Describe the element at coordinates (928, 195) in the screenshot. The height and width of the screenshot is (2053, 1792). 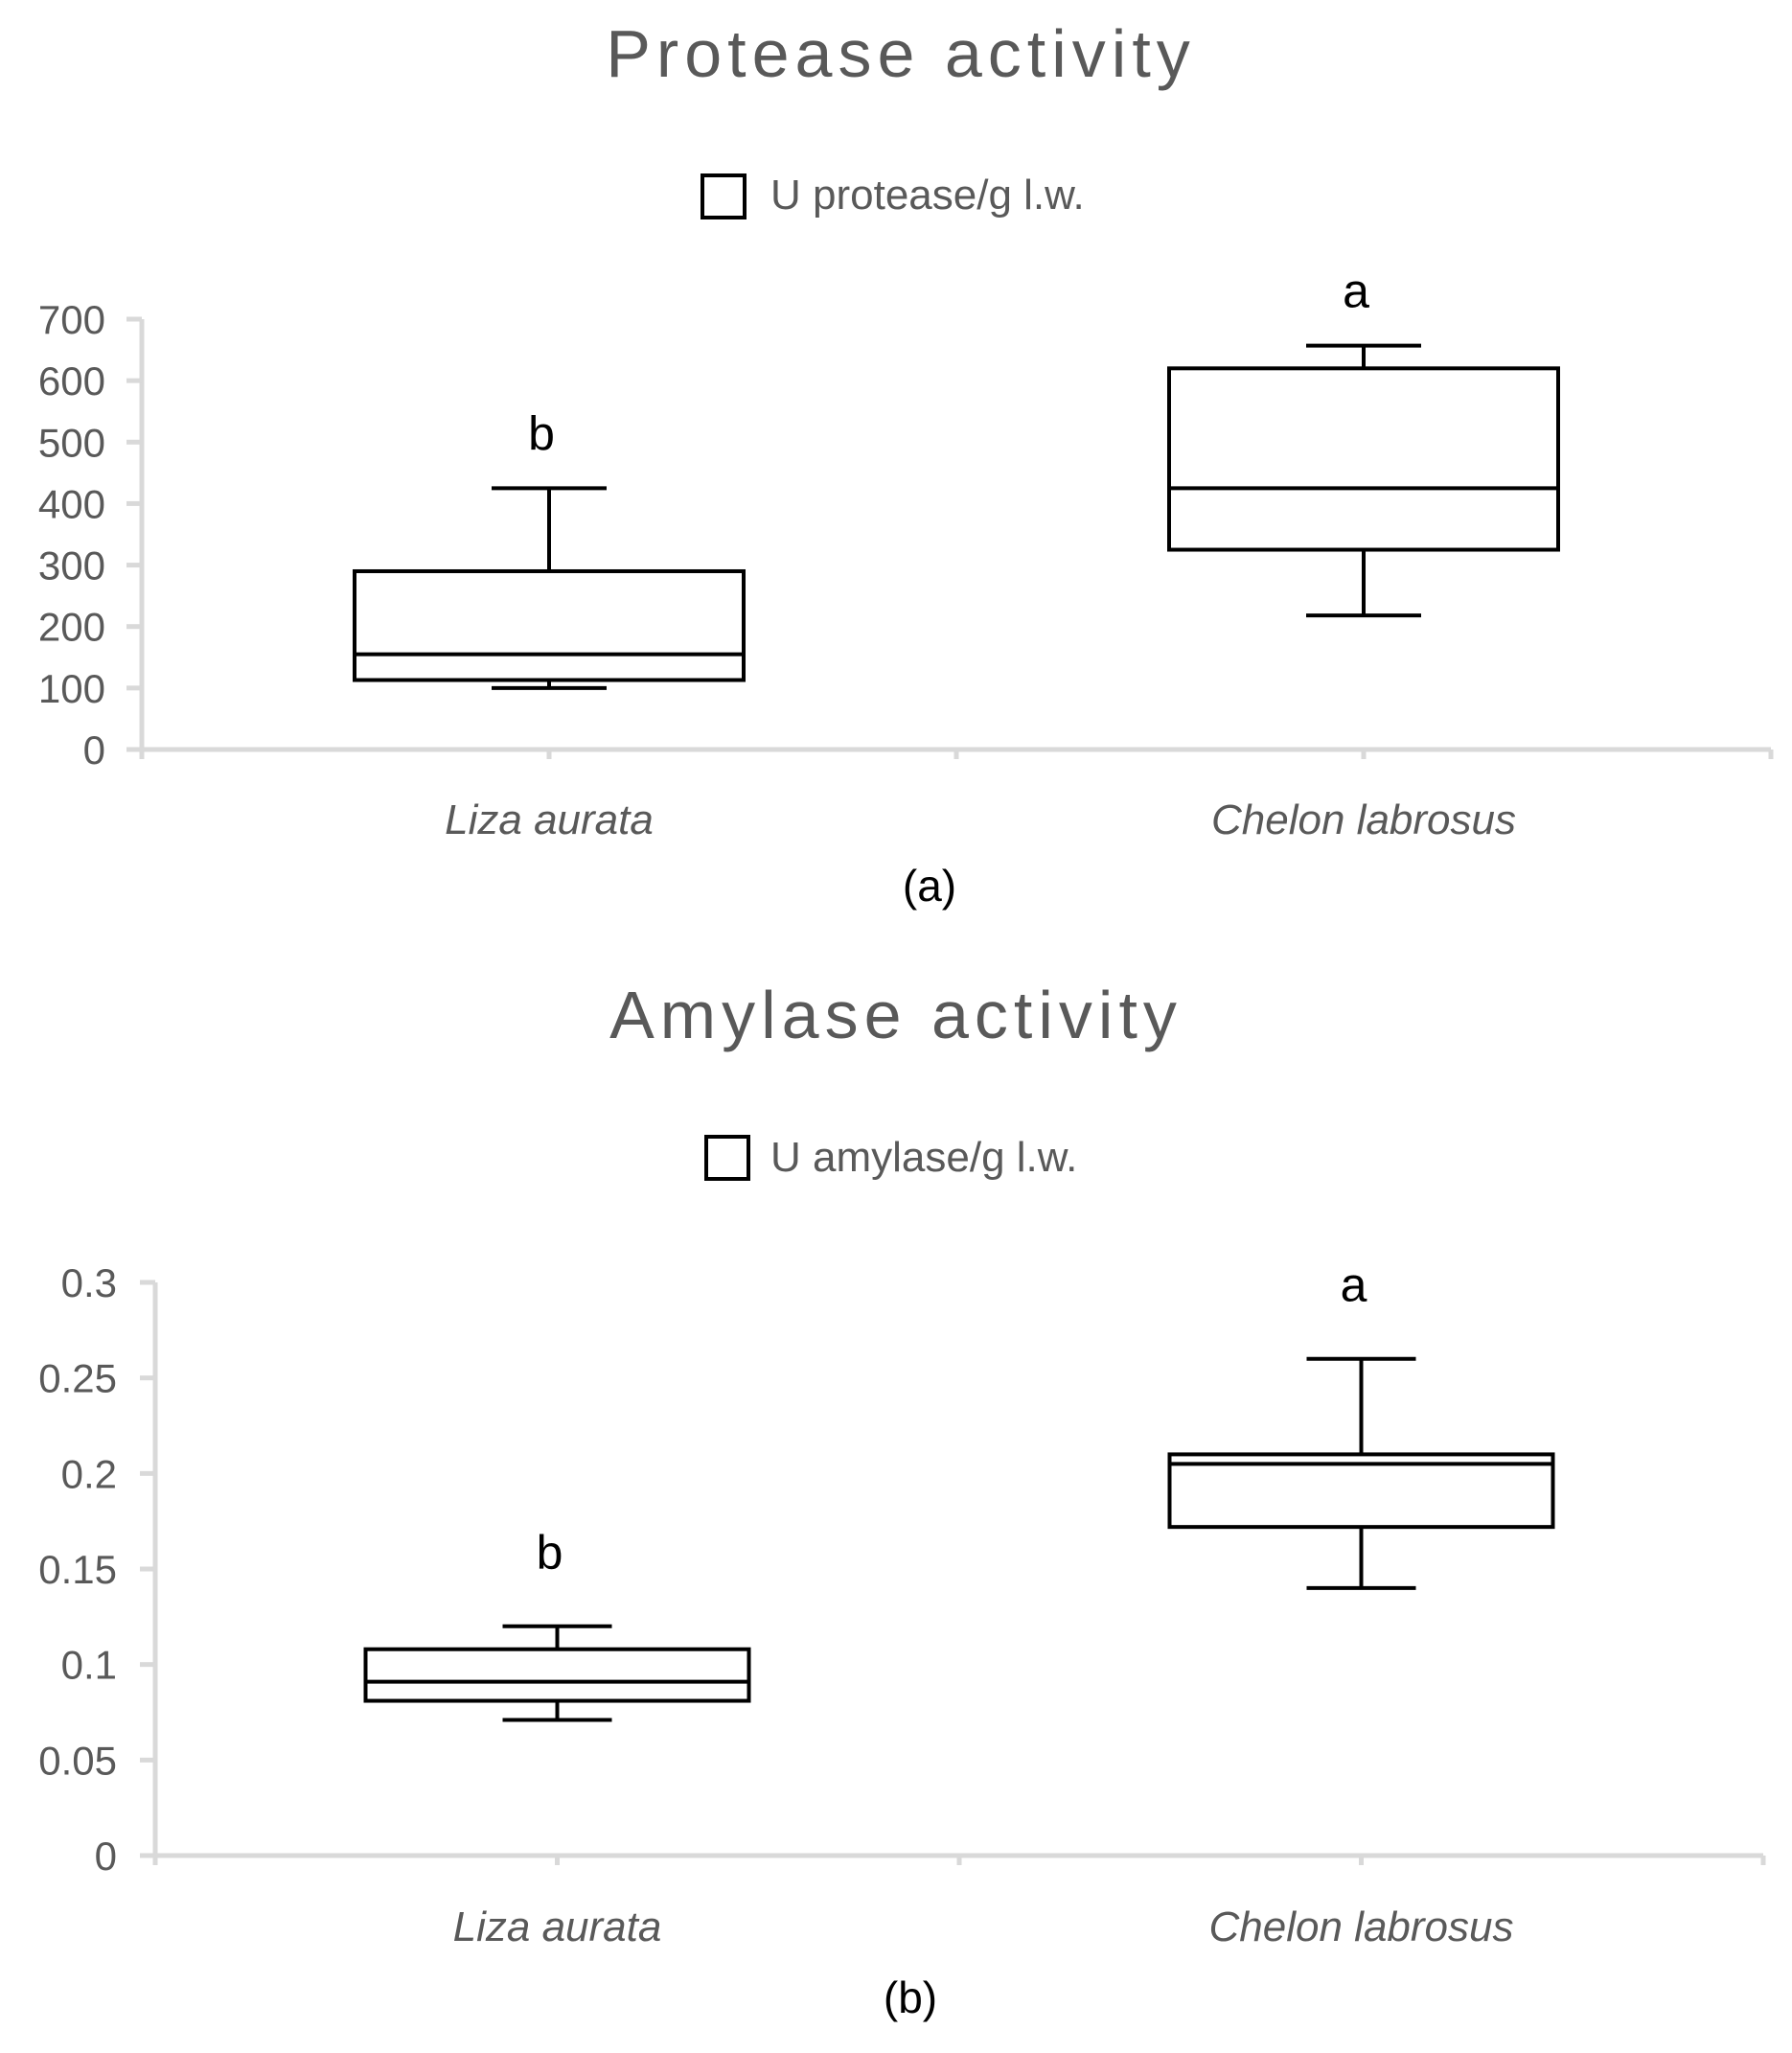
I see `legend-label: U protease/g l.w.` at that location.